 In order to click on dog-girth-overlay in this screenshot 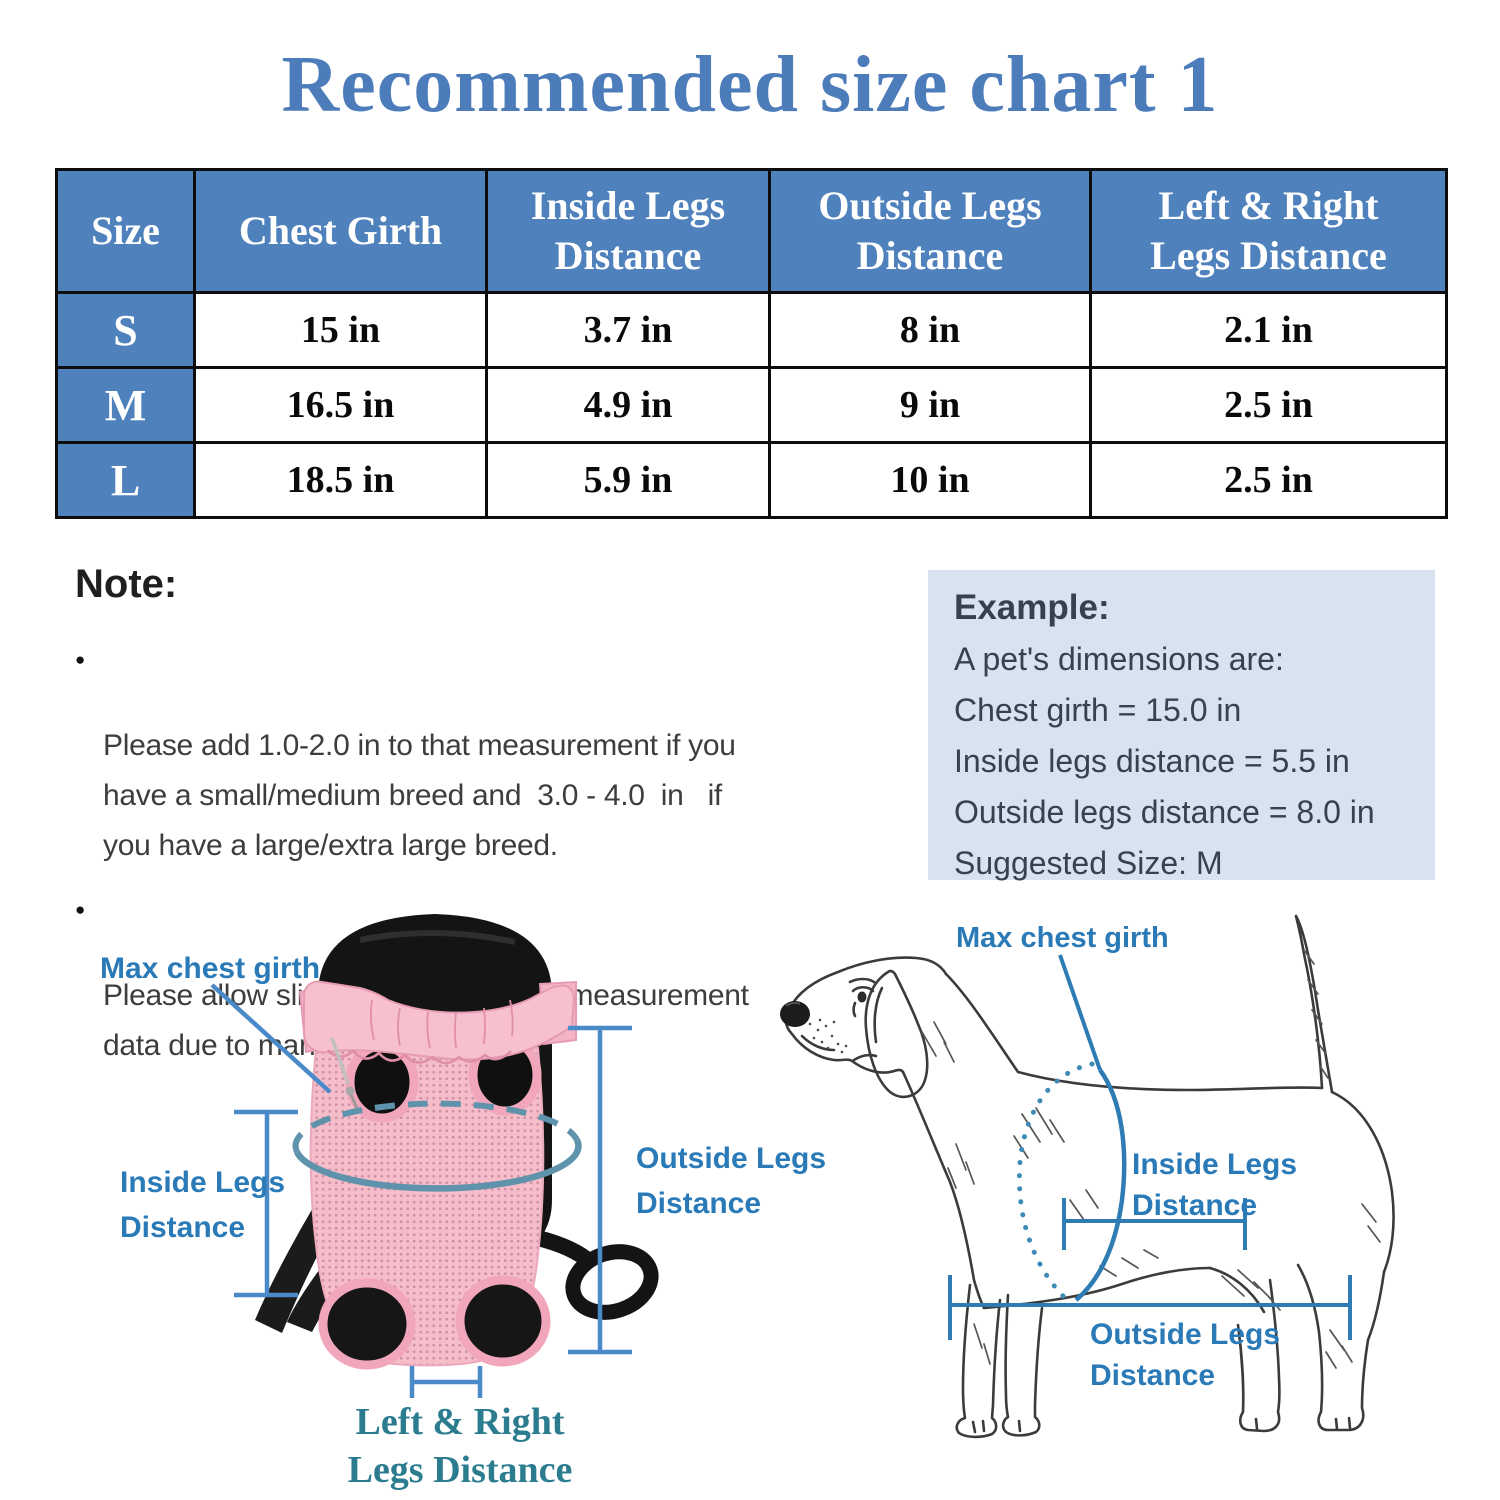, I will do `click(1071, 1128)`.